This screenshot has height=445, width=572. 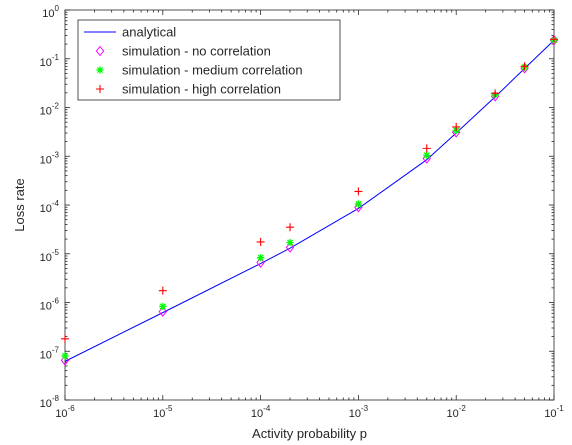 I want to click on y-tick-label: 10⁻⁷, so click(x=50, y=353).